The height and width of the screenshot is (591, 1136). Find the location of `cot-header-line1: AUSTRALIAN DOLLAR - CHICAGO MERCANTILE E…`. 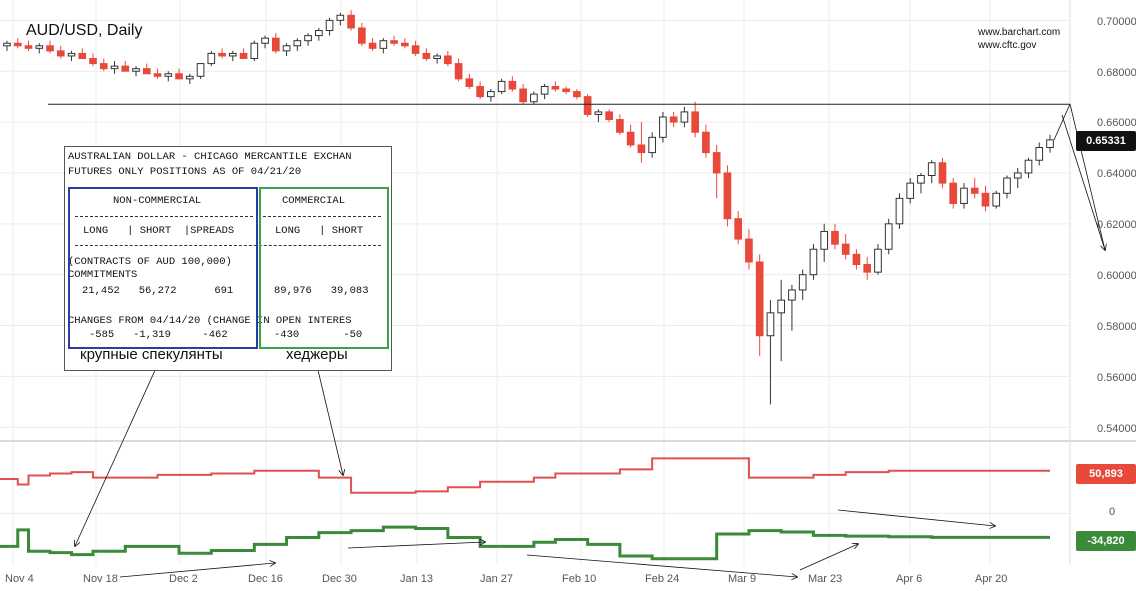

cot-header-line1: AUSTRALIAN DOLLAR - CHICAGO MERCANTILE E… is located at coordinates (210, 157).